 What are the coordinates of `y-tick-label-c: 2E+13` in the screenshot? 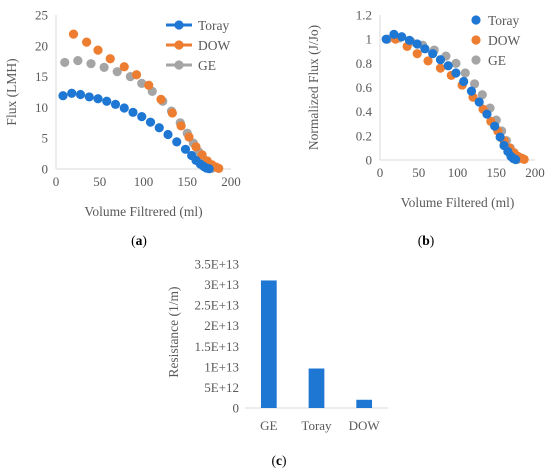 It's located at (221, 325).